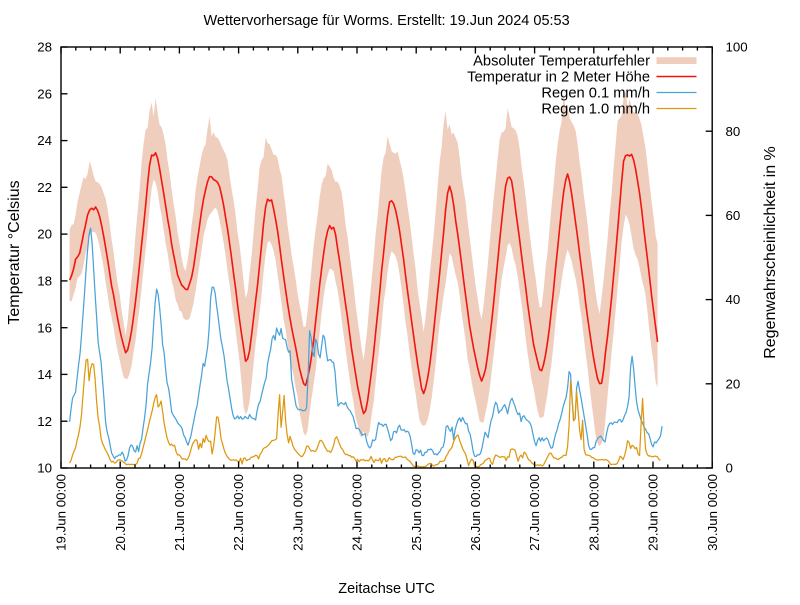 This screenshot has height=605, width=800. I want to click on svg-text: 22, so click(44, 187).